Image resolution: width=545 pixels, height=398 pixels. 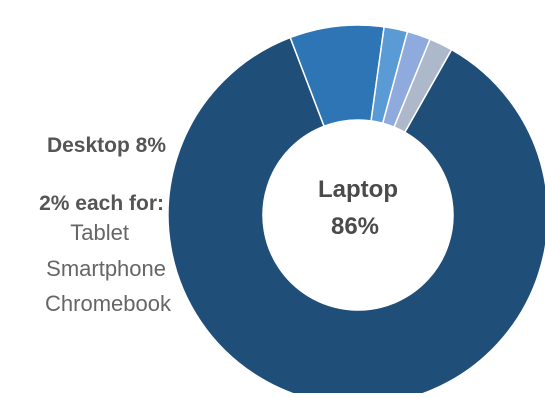 I want to click on group-header-label: 2% each for:, so click(x=101, y=203).